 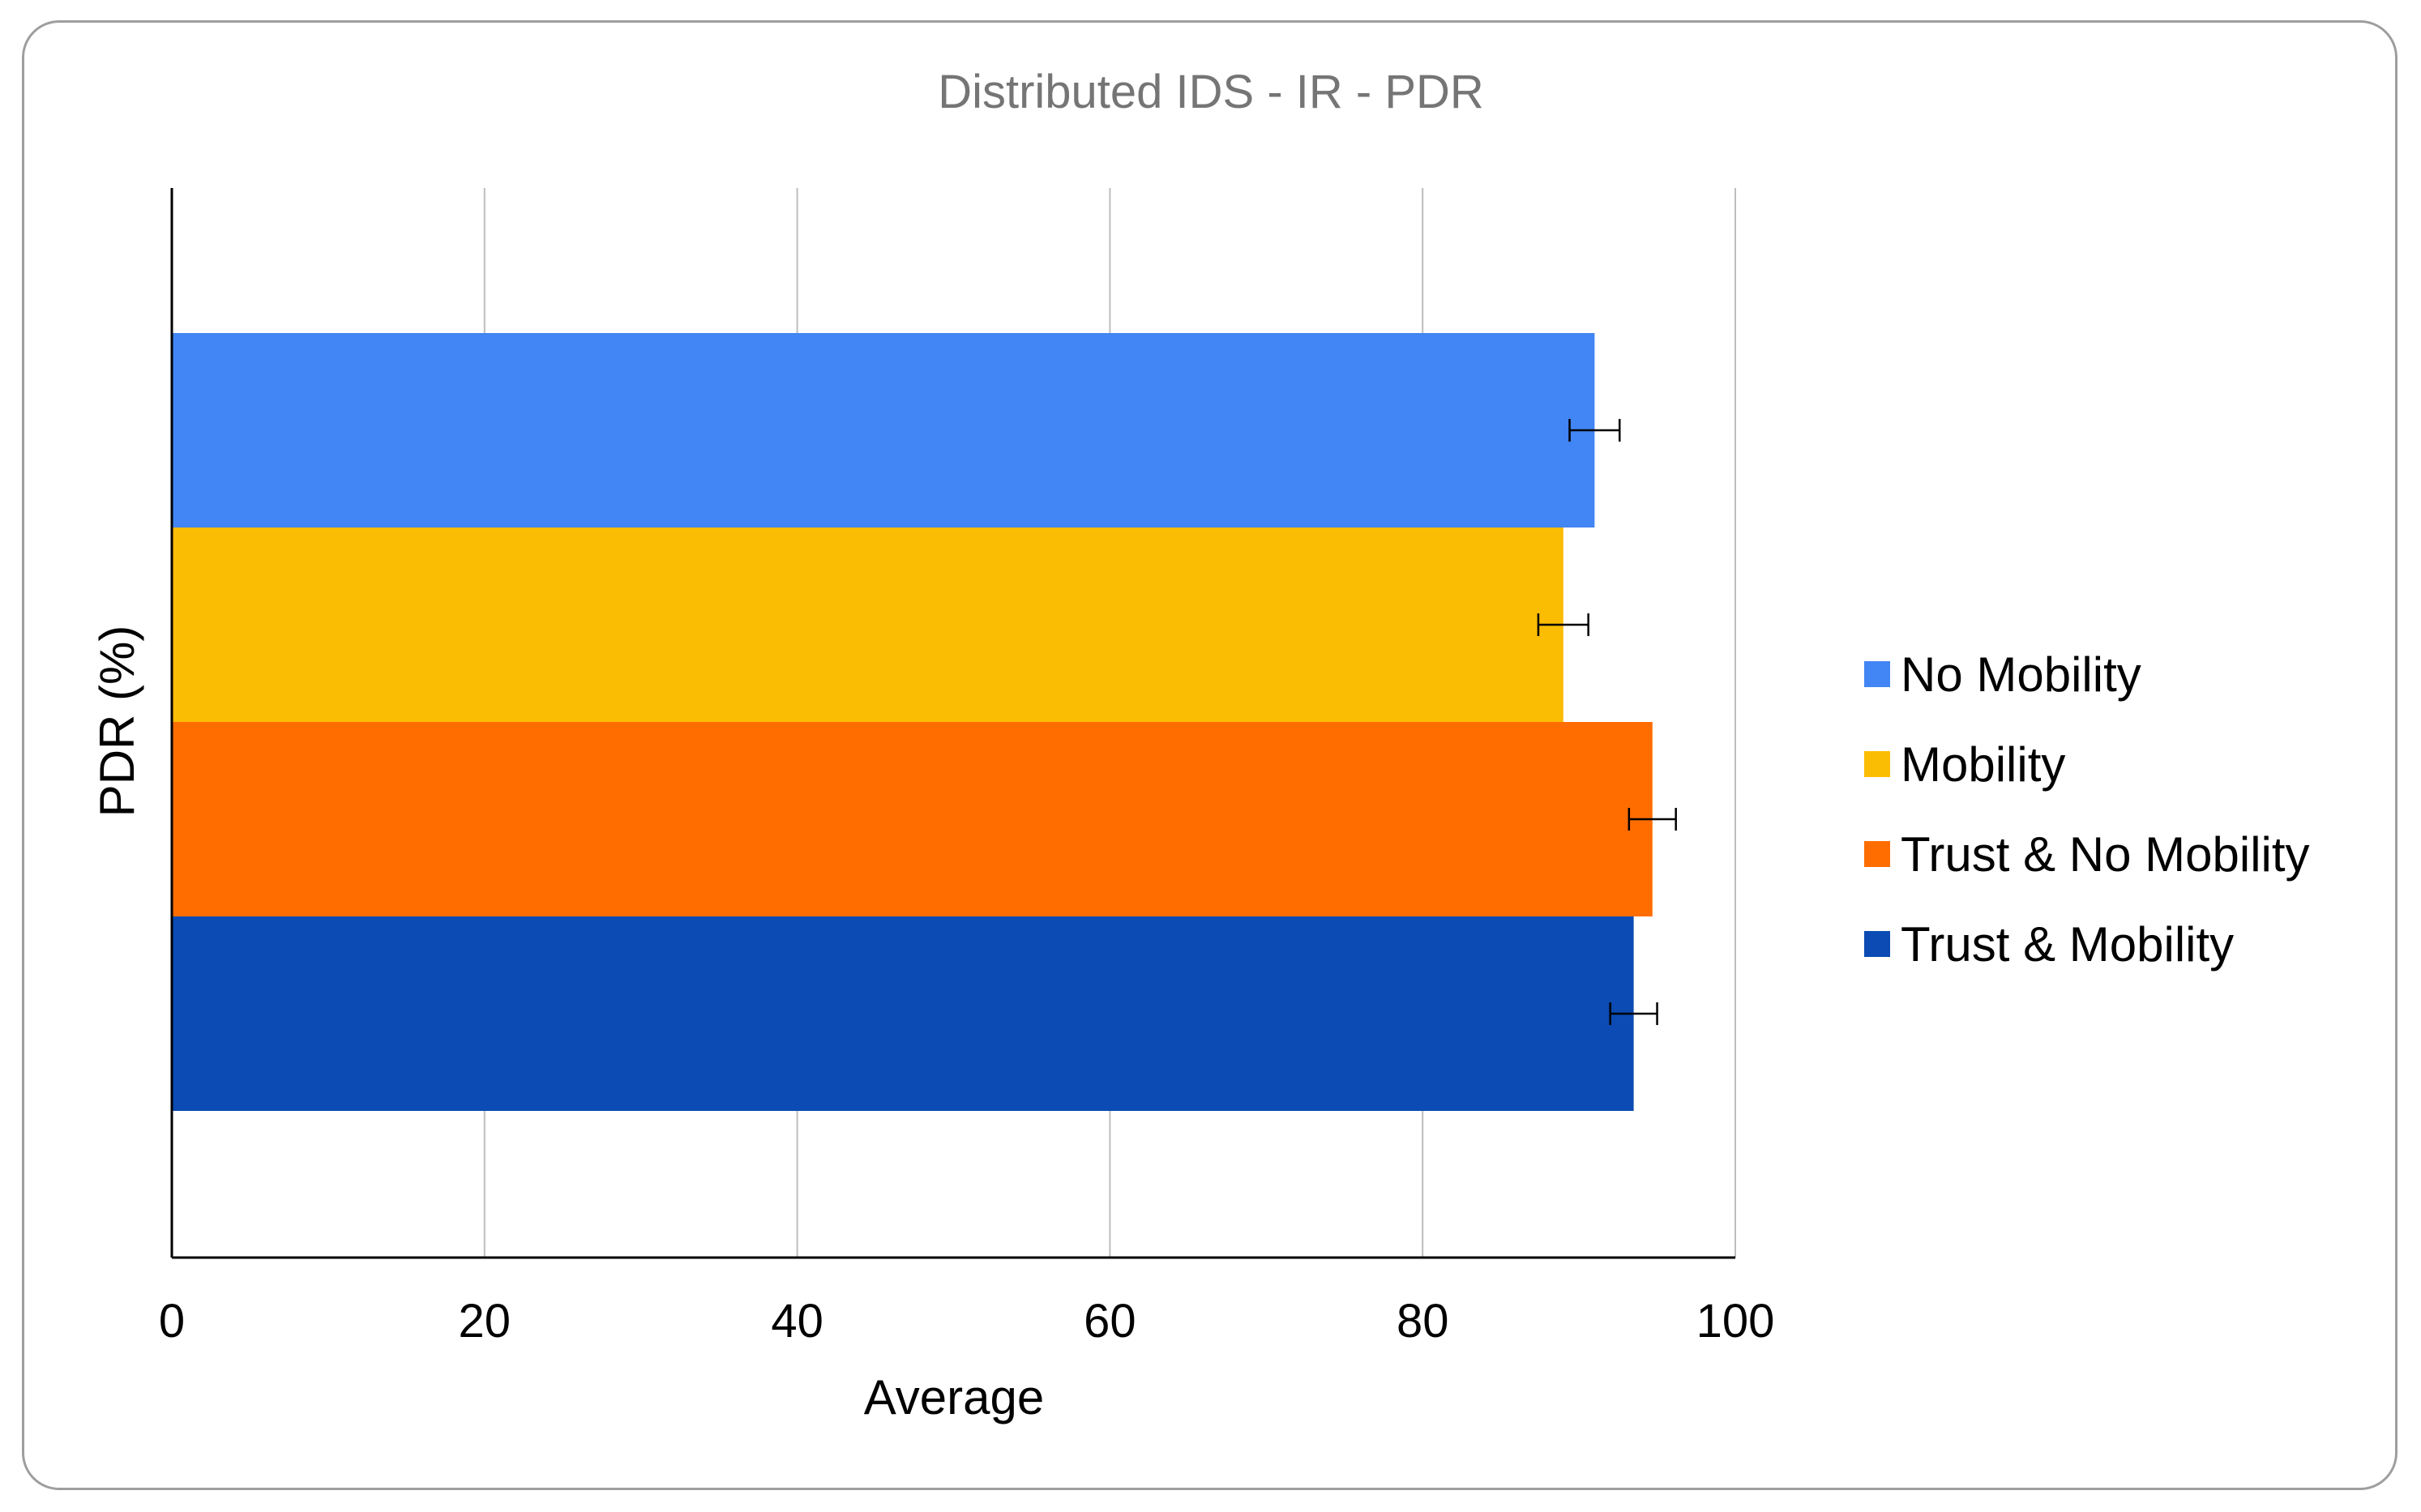 I want to click on legend-item: Trust & No Mobility, so click(x=2087, y=854).